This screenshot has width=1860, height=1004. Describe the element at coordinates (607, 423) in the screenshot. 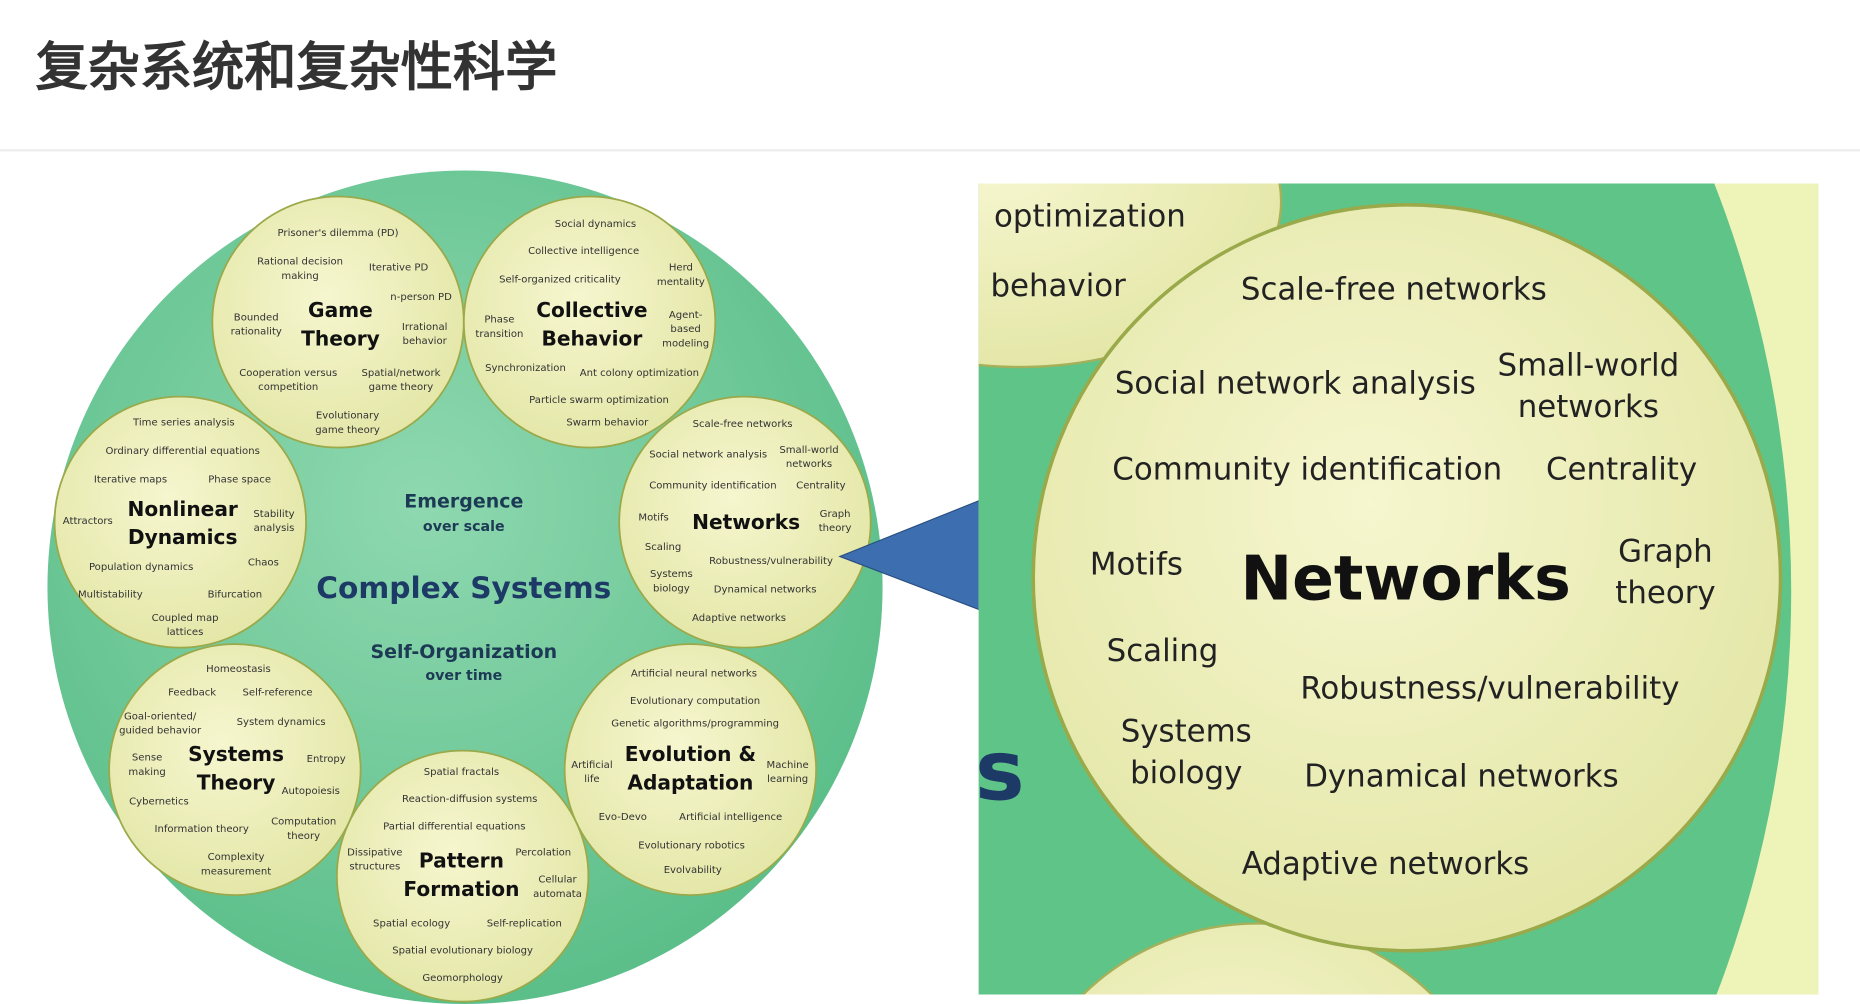

I see `topic: Swarm behavior` at that location.